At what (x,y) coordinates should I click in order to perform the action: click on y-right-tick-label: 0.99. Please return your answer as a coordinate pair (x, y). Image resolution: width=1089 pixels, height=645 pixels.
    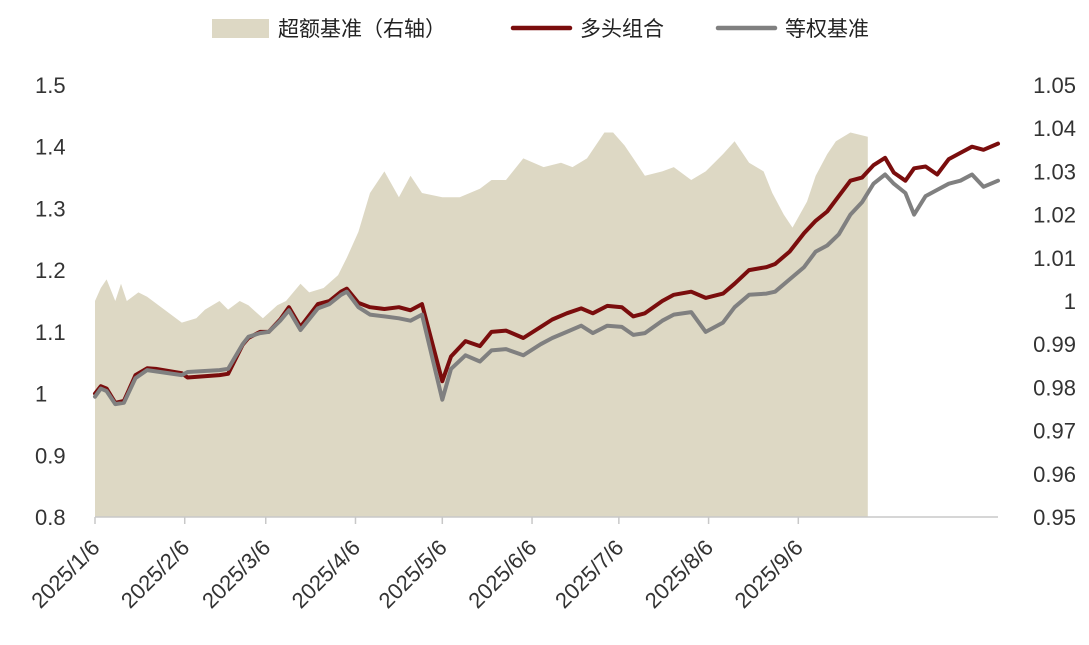
    Looking at the image, I should click on (1054, 344).